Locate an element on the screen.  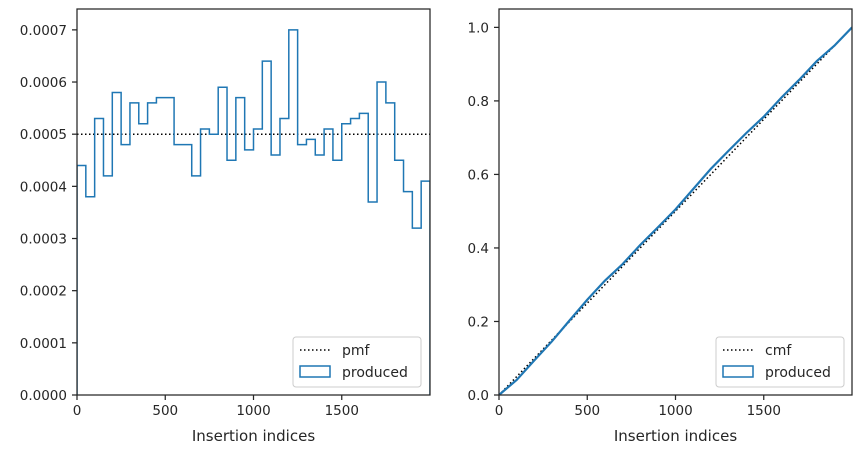
right-legend-produced-label: produced is located at coordinates (798, 373).